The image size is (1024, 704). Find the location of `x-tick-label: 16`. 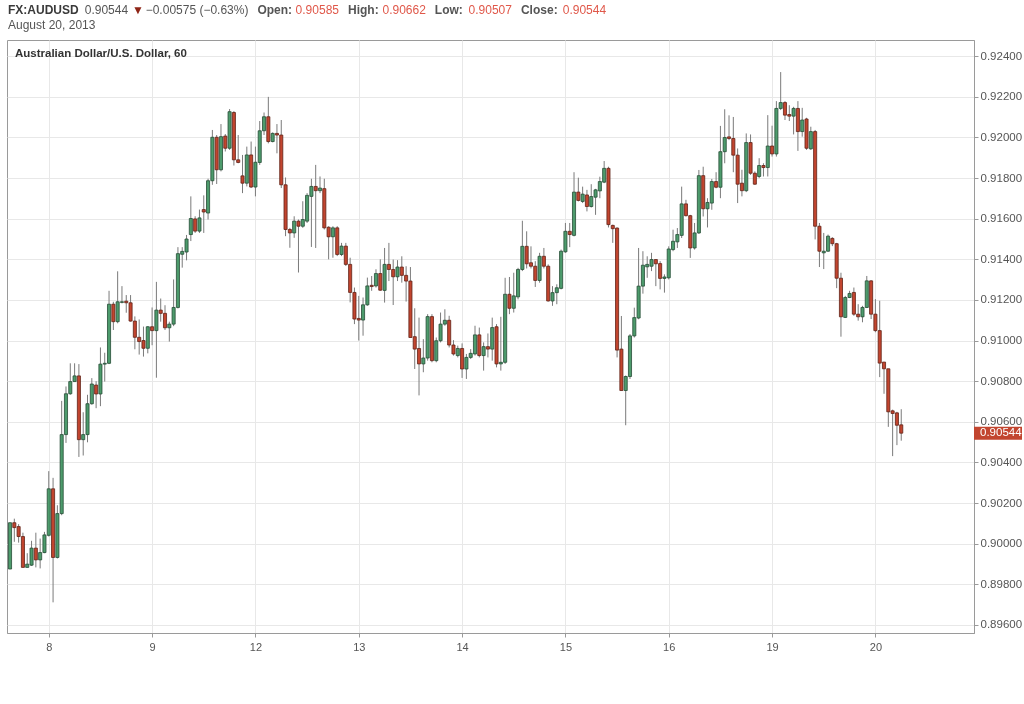

x-tick-label: 16 is located at coordinates (669, 646).